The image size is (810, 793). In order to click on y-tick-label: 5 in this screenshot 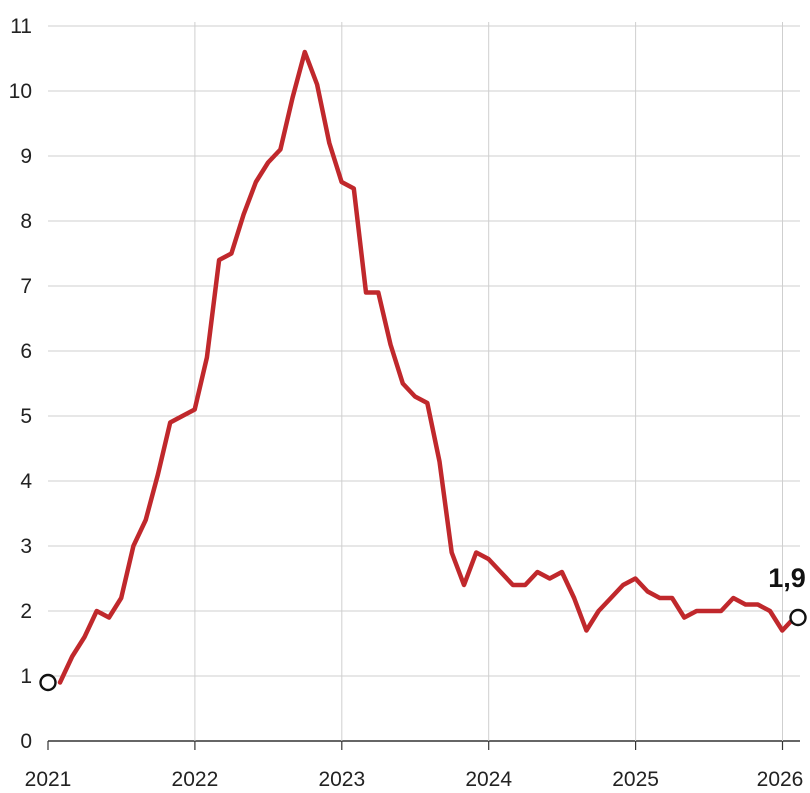, I will do `click(26, 416)`.